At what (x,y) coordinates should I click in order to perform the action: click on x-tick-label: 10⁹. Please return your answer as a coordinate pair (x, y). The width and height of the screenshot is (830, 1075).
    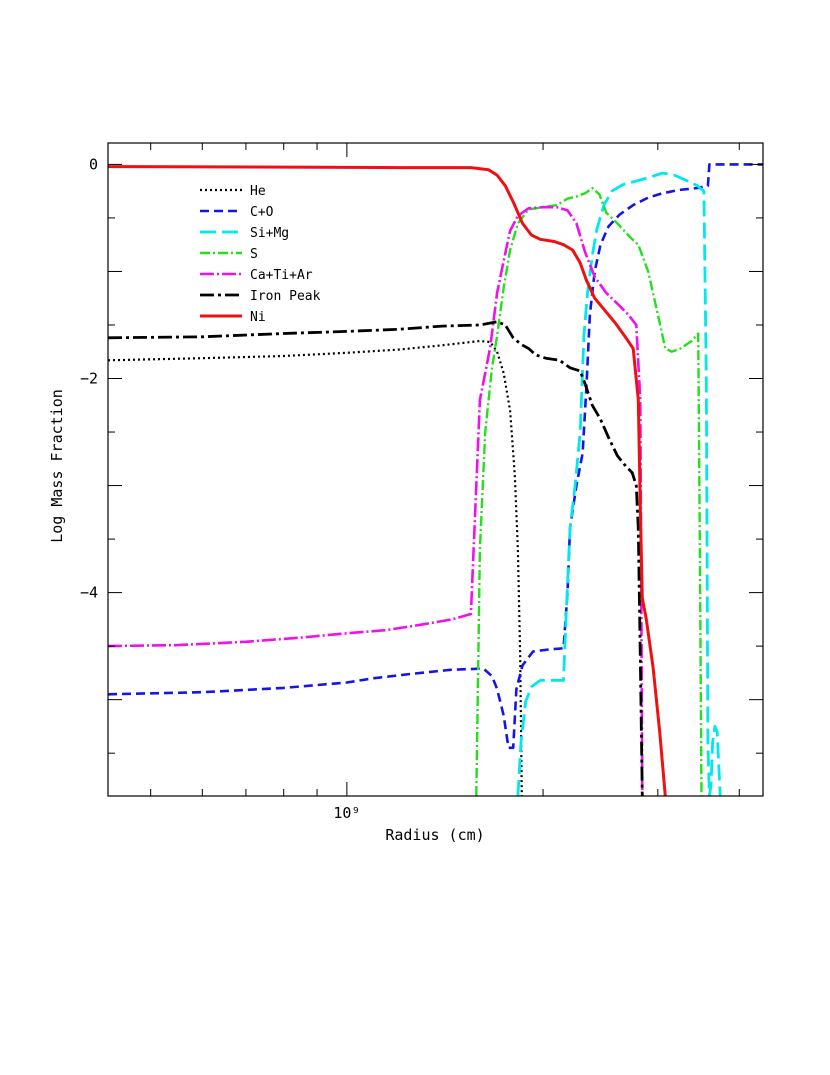
    Looking at the image, I should click on (346, 813).